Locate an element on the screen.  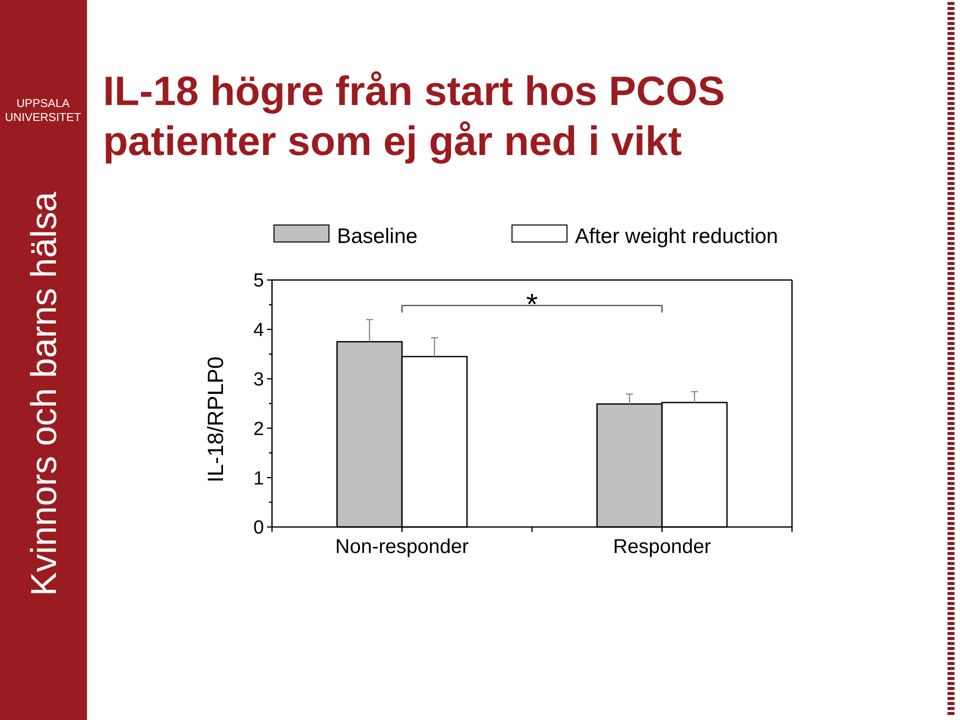
text: Kvinnors och barns hälsa is located at coordinates (43, 393).